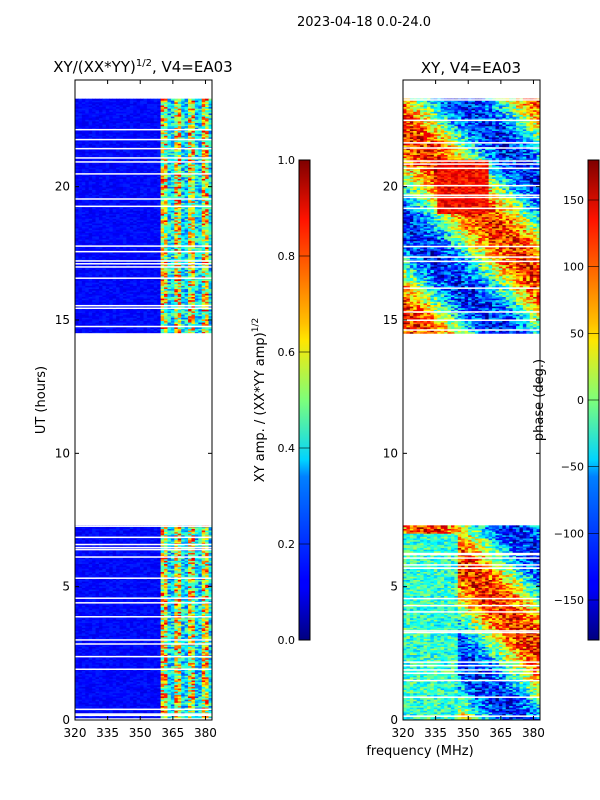  I want to click on flagged-row, so click(143, 656).